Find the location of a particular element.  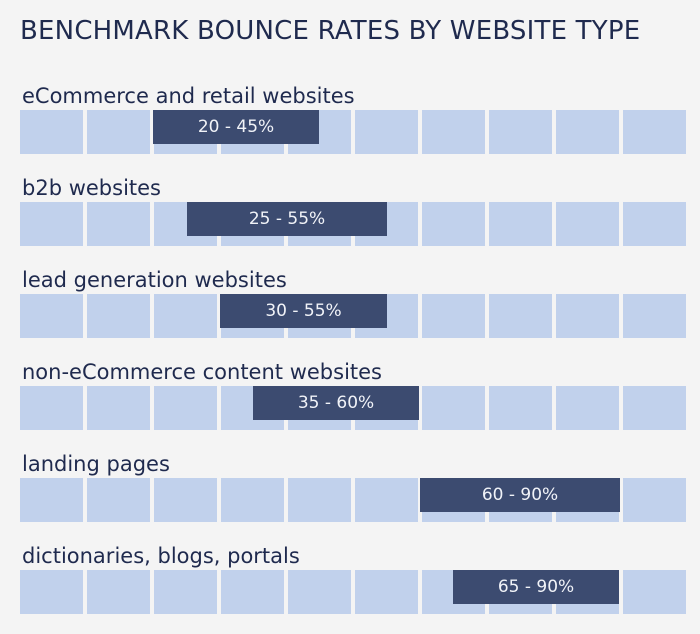

category-label: non-eCommerce content websites is located at coordinates (202, 372).